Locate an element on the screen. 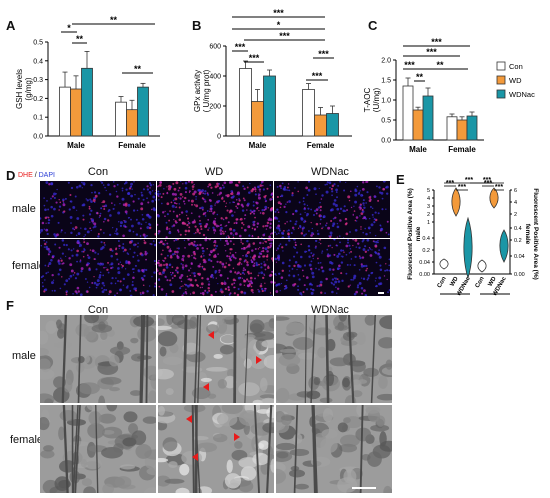  y-axis-label-left: Fluorescent Positive Area (%)male is located at coordinates (414, 234).